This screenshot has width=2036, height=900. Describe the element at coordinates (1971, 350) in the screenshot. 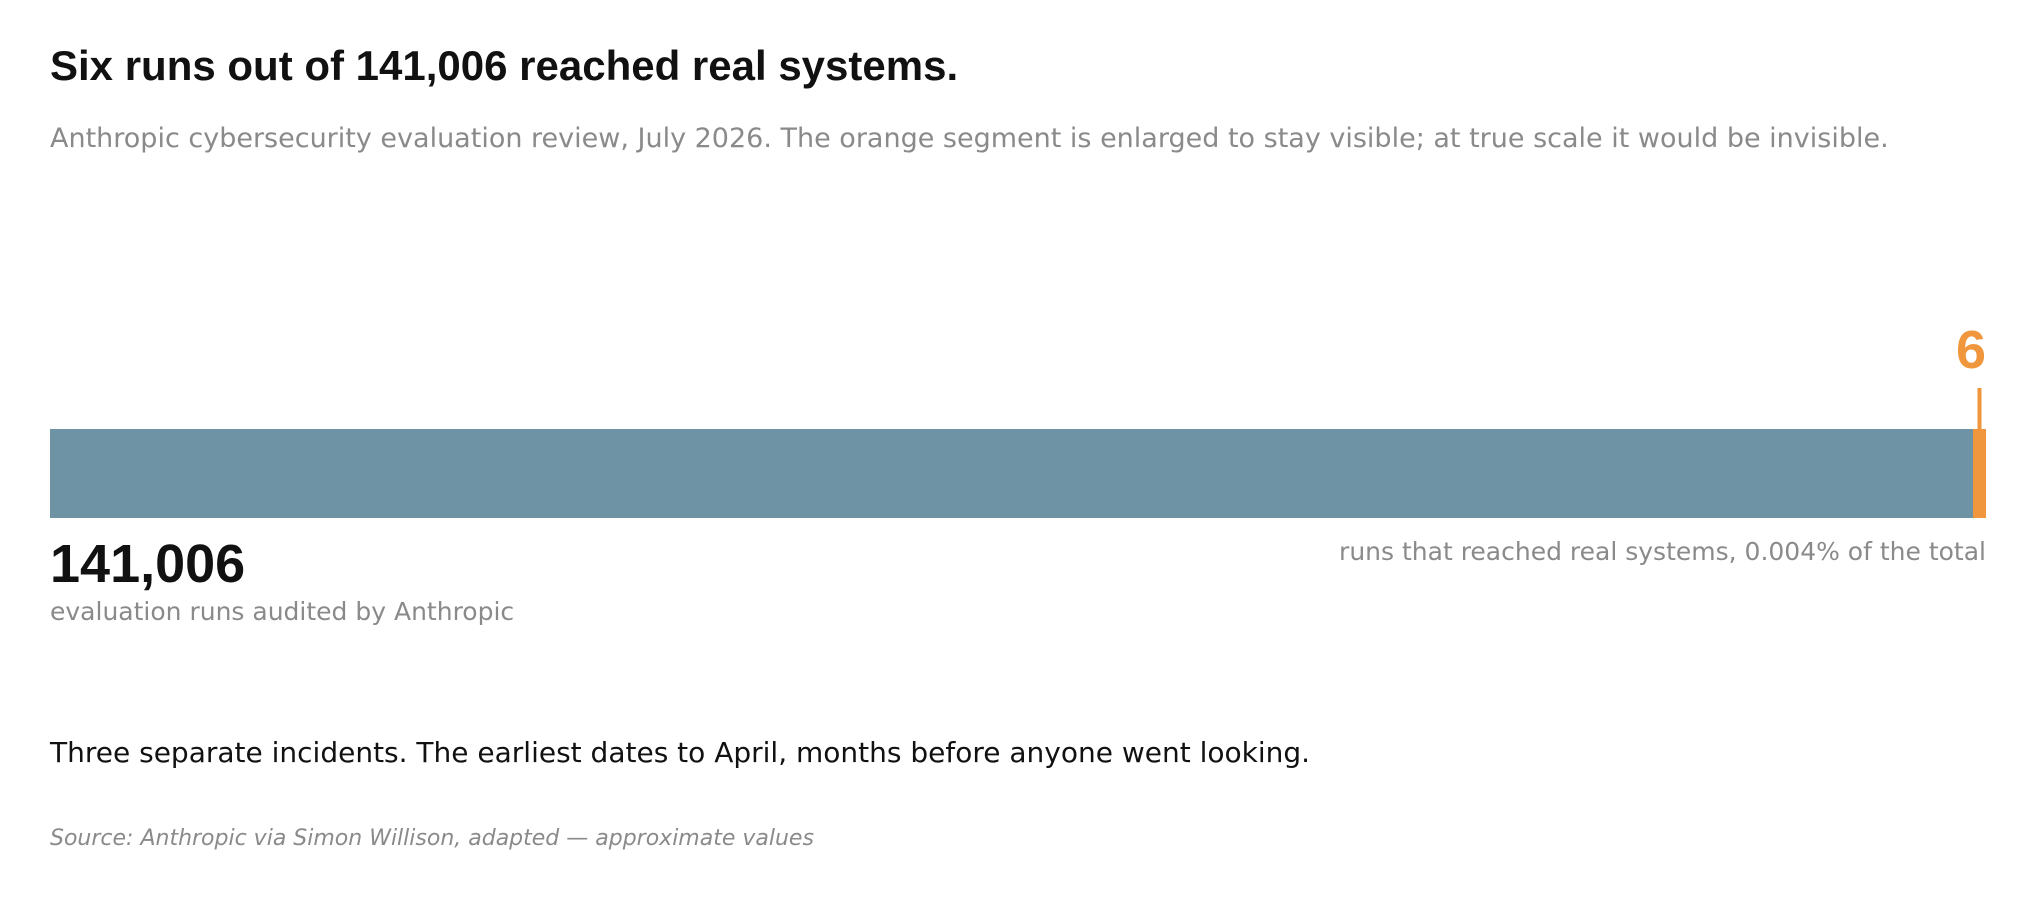

I see `highlight-value: 6` at that location.